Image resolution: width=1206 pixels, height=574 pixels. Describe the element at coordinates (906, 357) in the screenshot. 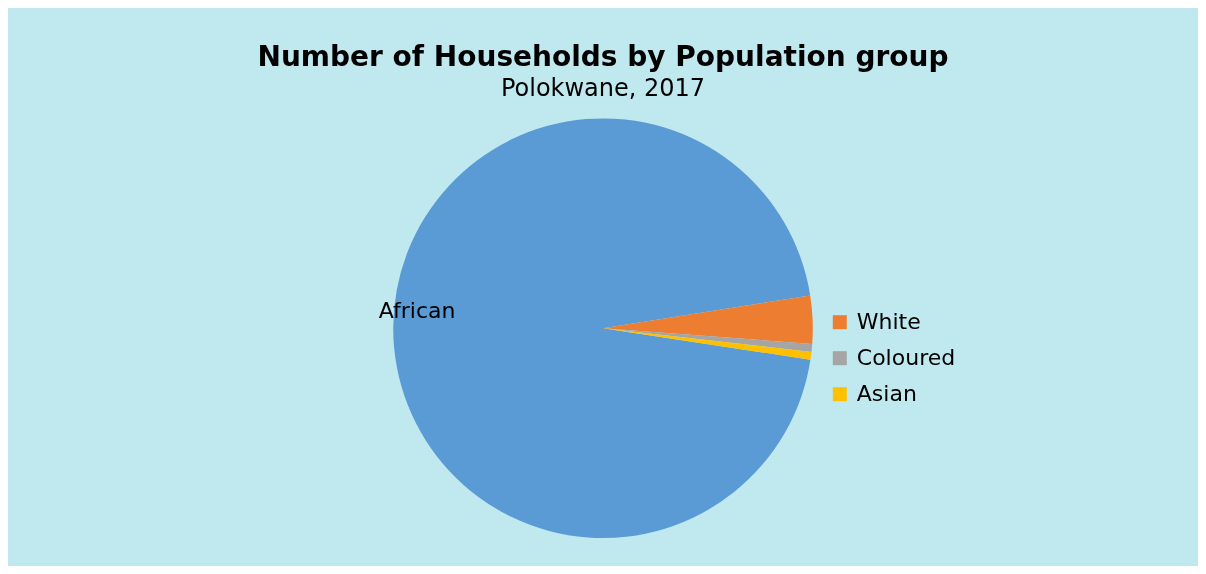

I see `legend-label: Coloured` at that location.